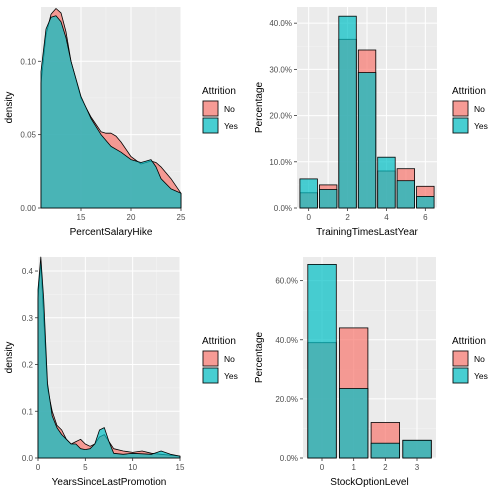 Image resolution: width=500 pixels, height=500 pixels. What do you see at coordinates (28, 61) in the screenshot?
I see `y-tick-label: 0.10` at bounding box center [28, 61].